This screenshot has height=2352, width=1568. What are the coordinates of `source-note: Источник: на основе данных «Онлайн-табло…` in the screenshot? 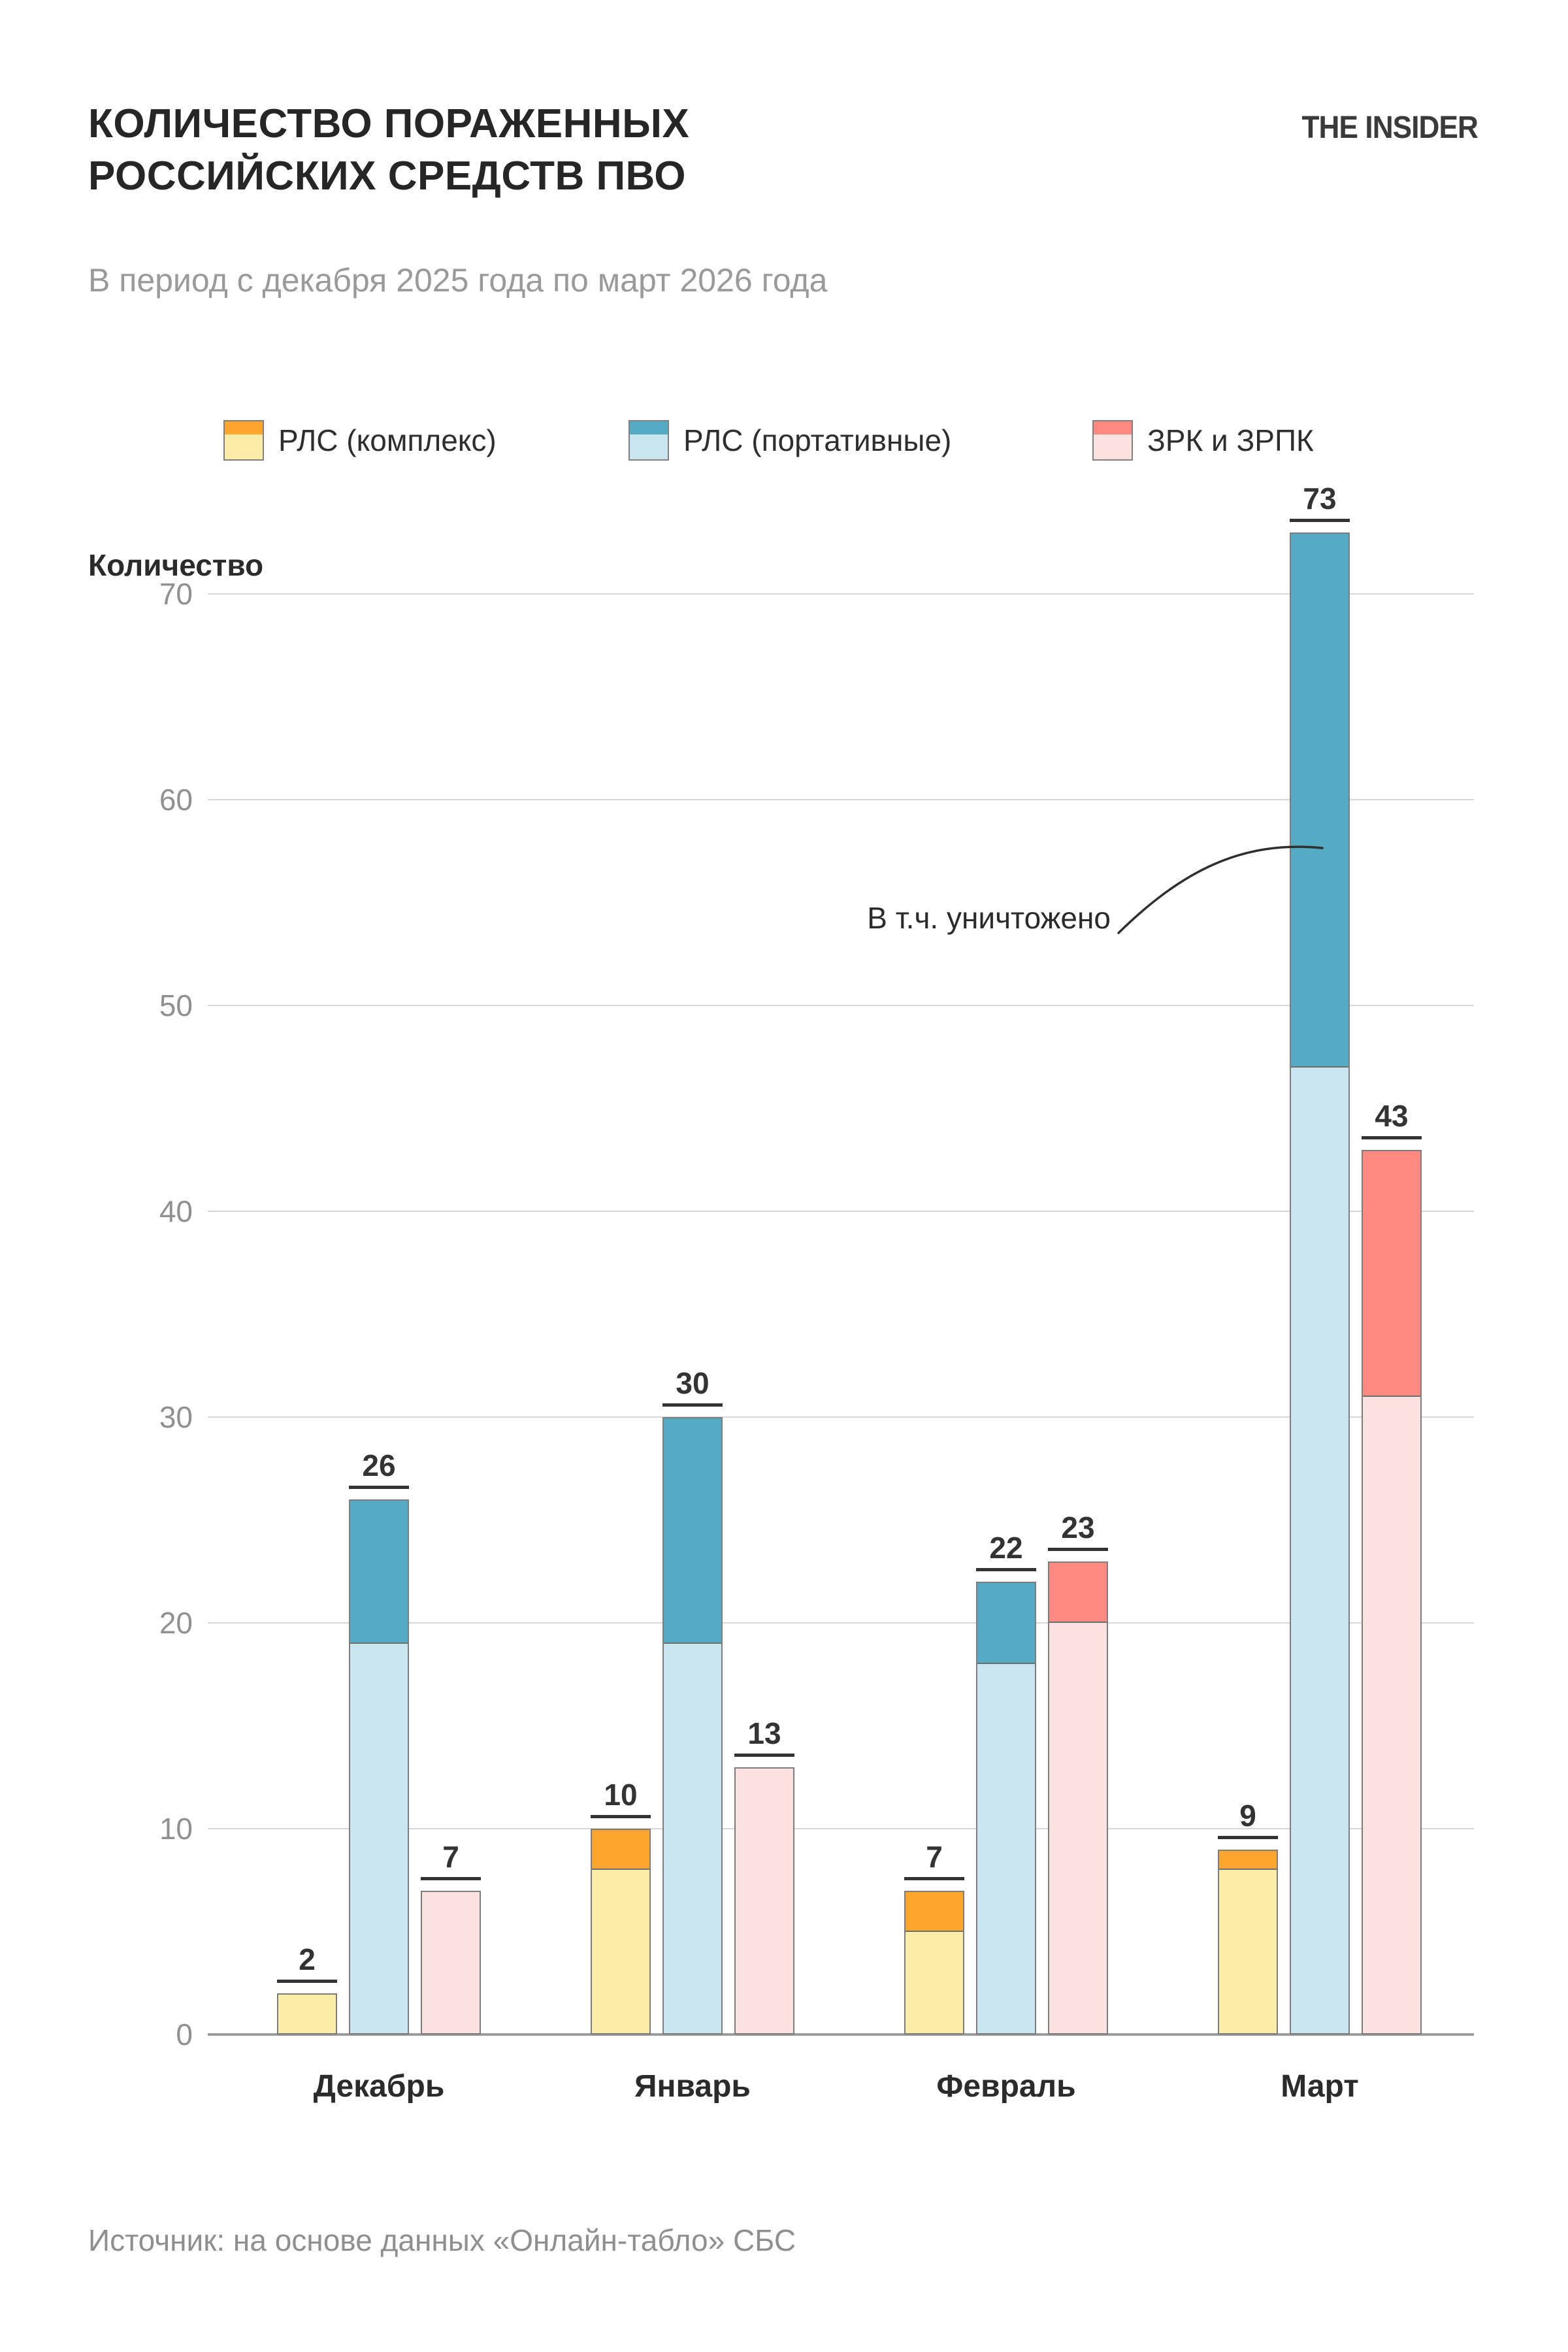 It's located at (442, 2240).